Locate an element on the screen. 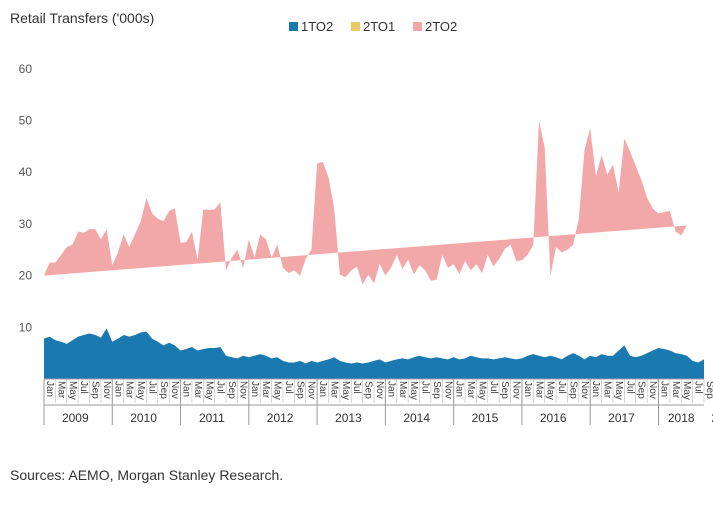 The width and height of the screenshot is (713, 516). year-label: 2009 is located at coordinates (75, 418).